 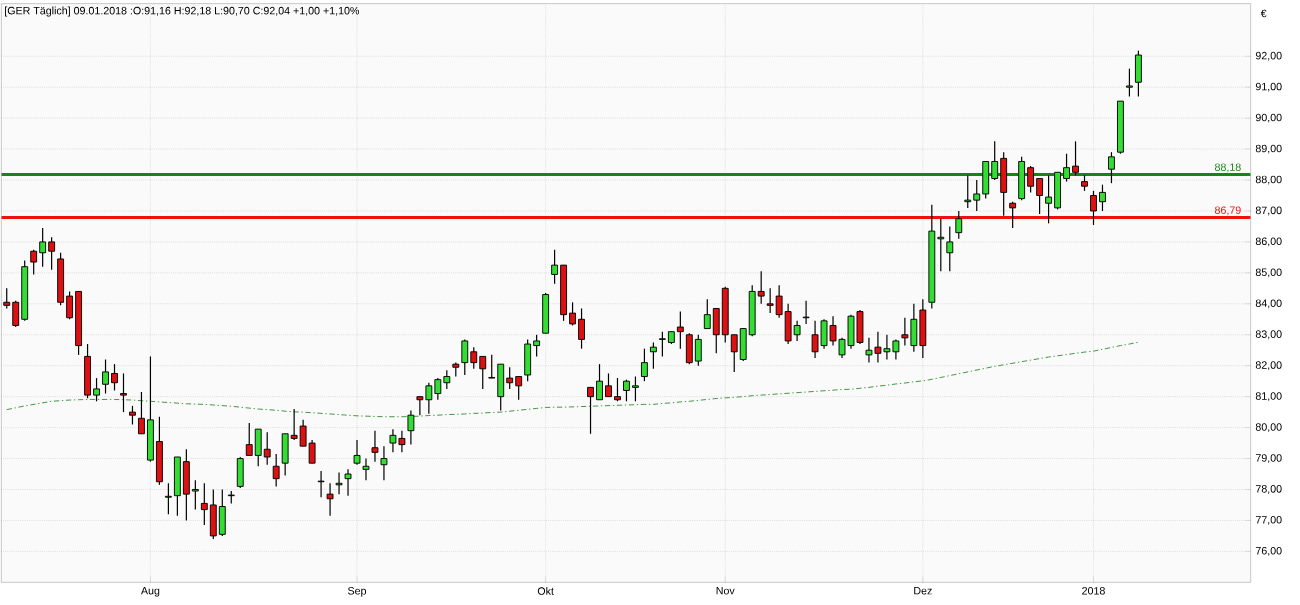 I want to click on x-tick-label: Nov, so click(x=725, y=591).